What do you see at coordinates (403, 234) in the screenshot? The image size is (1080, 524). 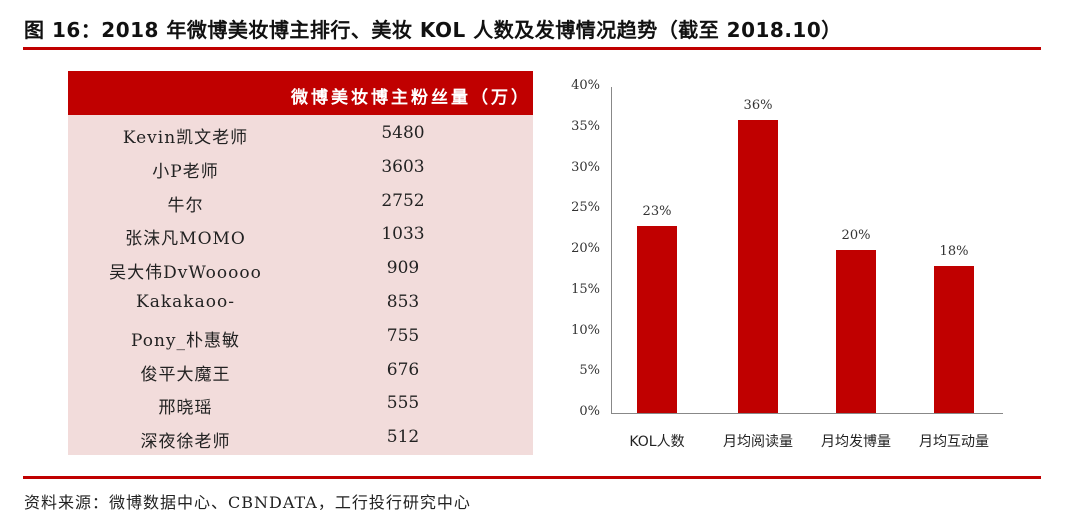 I see `fans-count: 1033` at bounding box center [403, 234].